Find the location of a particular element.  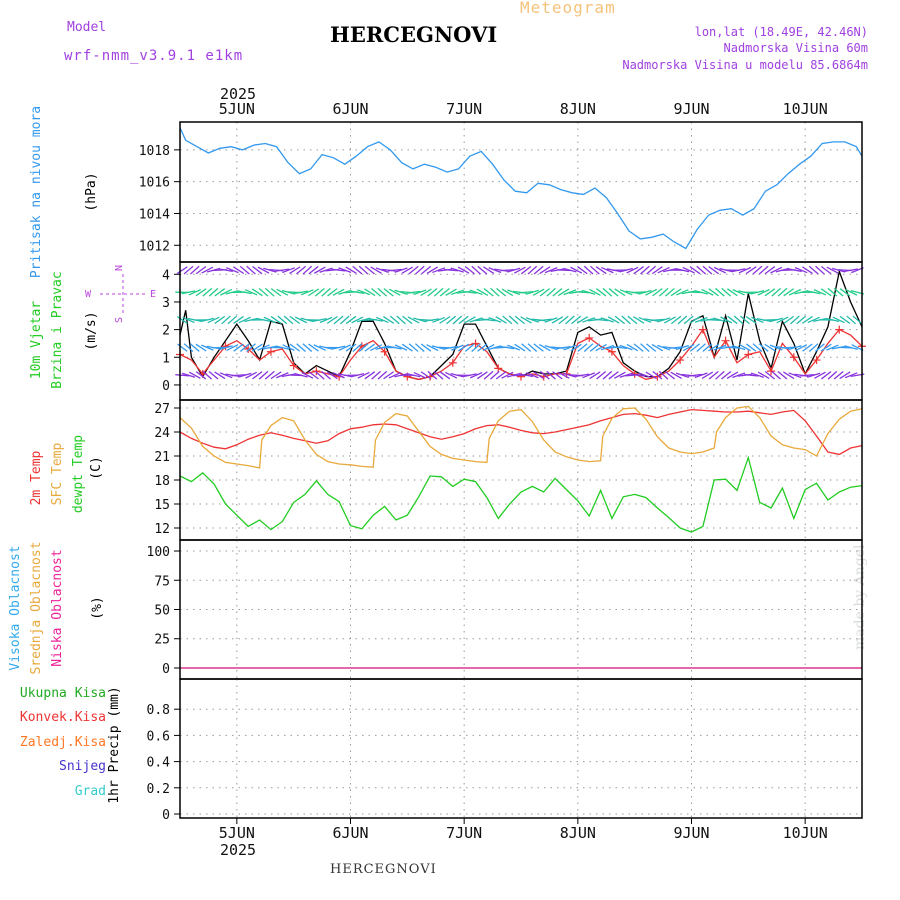

panel-temperature: 12 15 18 21 24 27 is located at coordinates (508, 470).